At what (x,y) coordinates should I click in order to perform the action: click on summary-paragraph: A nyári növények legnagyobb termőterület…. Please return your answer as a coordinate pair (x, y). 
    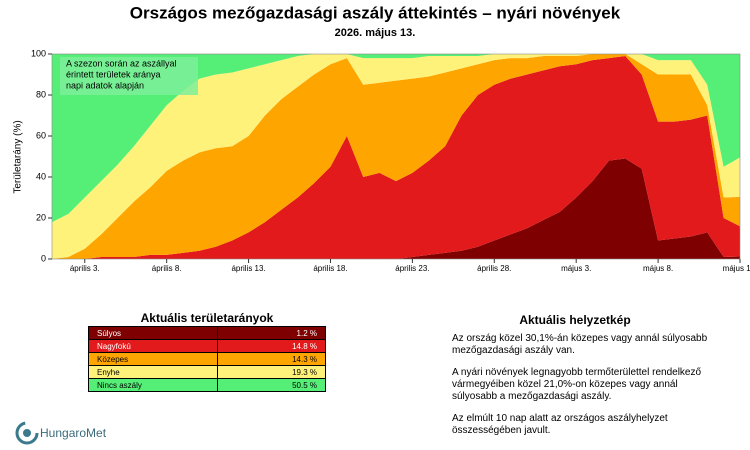
    Looking at the image, I should click on (577, 384).